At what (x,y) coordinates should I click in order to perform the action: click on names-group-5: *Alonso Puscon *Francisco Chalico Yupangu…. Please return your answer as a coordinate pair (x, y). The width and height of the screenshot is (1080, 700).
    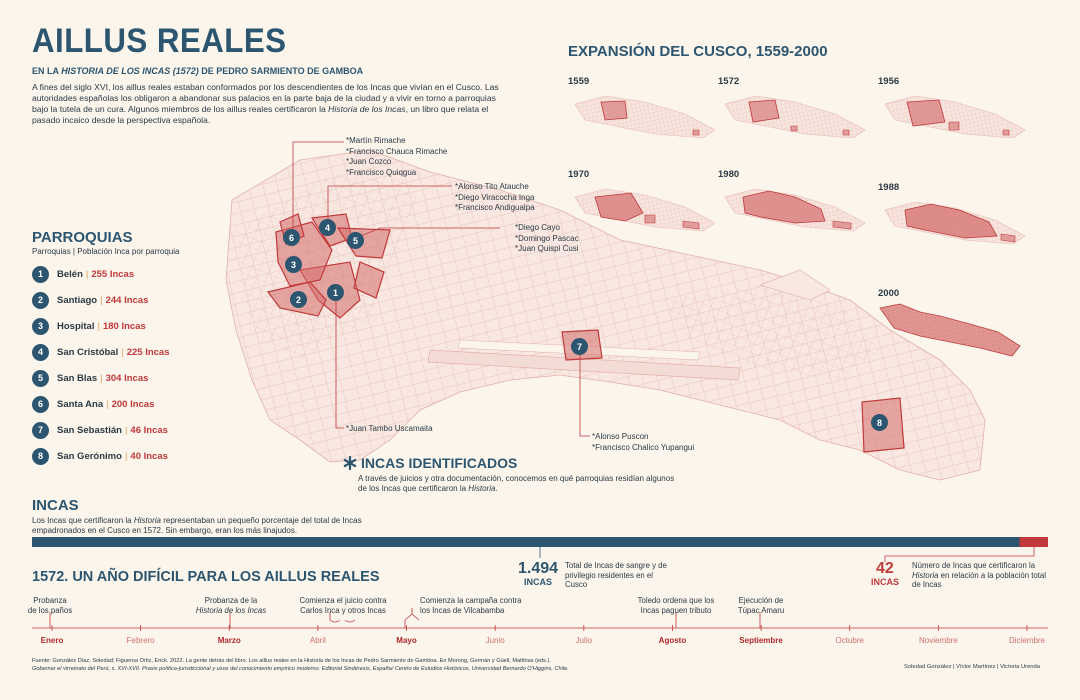
    Looking at the image, I should click on (643, 442).